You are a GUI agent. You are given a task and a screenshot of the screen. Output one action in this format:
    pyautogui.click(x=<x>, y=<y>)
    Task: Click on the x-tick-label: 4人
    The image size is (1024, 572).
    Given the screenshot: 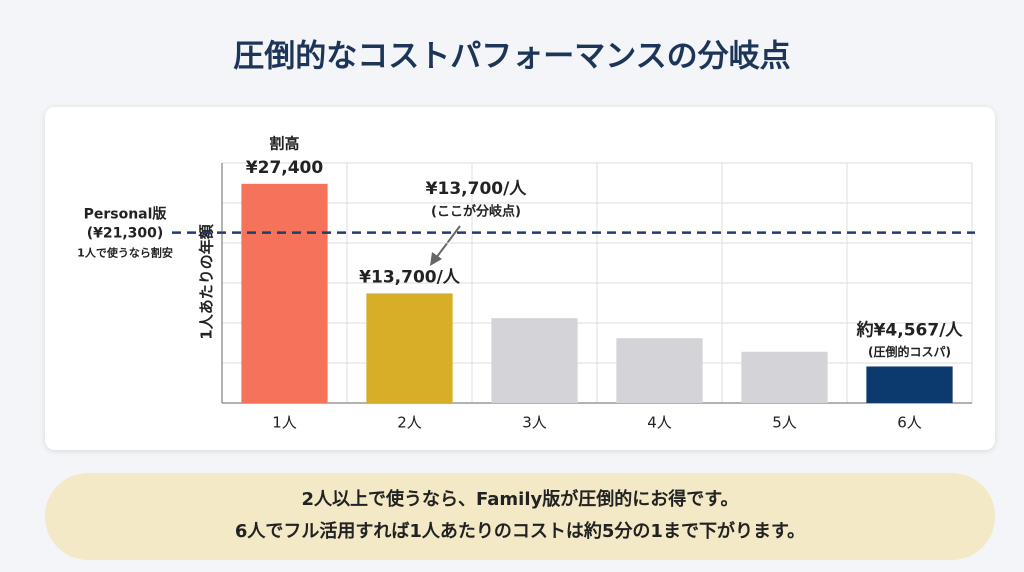 What is the action you would take?
    pyautogui.click(x=659, y=423)
    